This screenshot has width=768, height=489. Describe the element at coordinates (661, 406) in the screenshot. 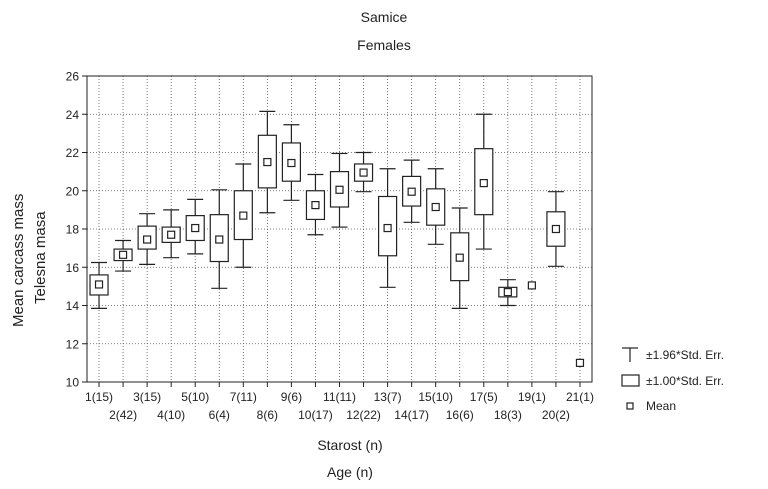

I see `legend-label-mean: Mean` at that location.